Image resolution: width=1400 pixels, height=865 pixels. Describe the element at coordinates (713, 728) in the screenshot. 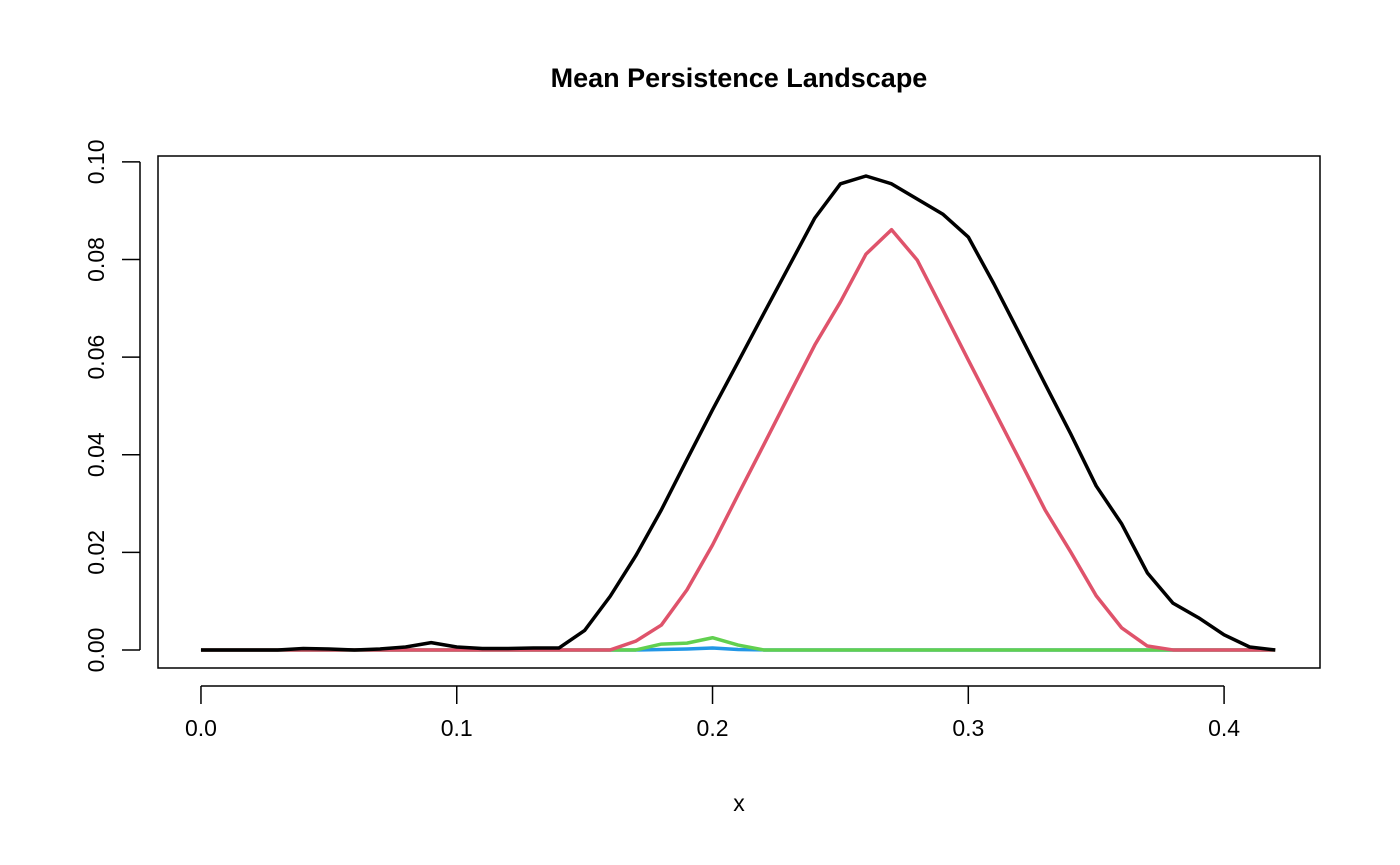

I see `x-tick-label: 0.2` at that location.